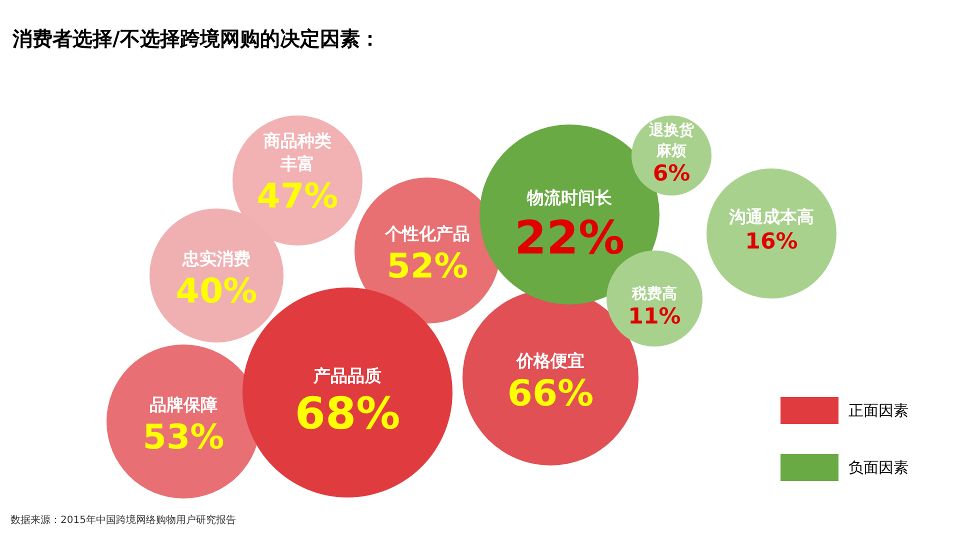  What do you see at coordinates (654, 293) in the screenshot?
I see `category-label: 税费高` at bounding box center [654, 293].